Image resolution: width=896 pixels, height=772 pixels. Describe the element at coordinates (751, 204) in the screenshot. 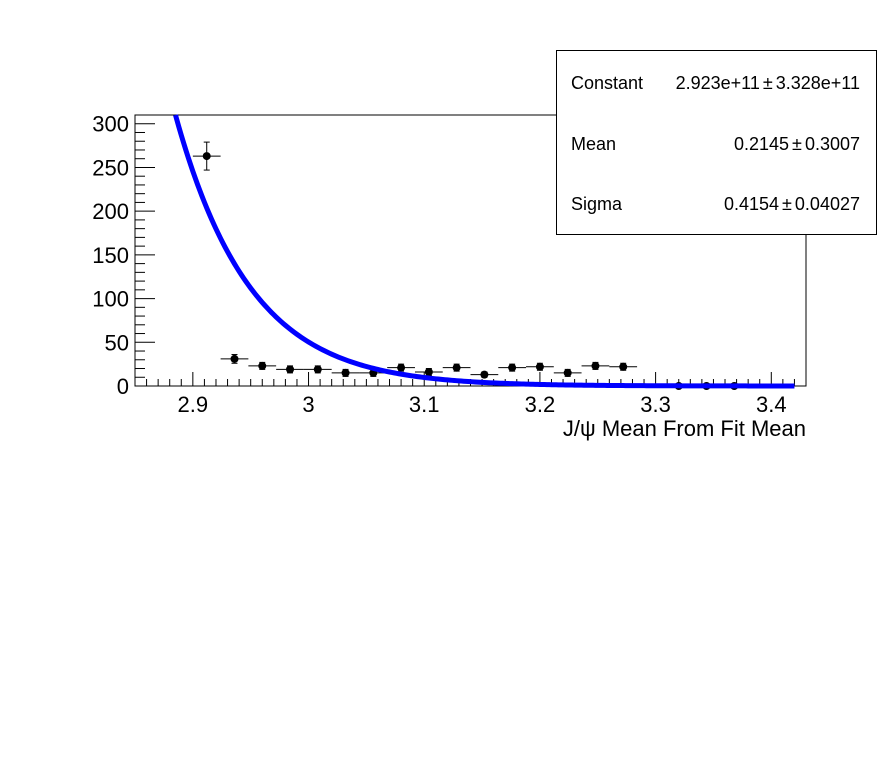

I see `stat-value-number: 0.4154` at that location.